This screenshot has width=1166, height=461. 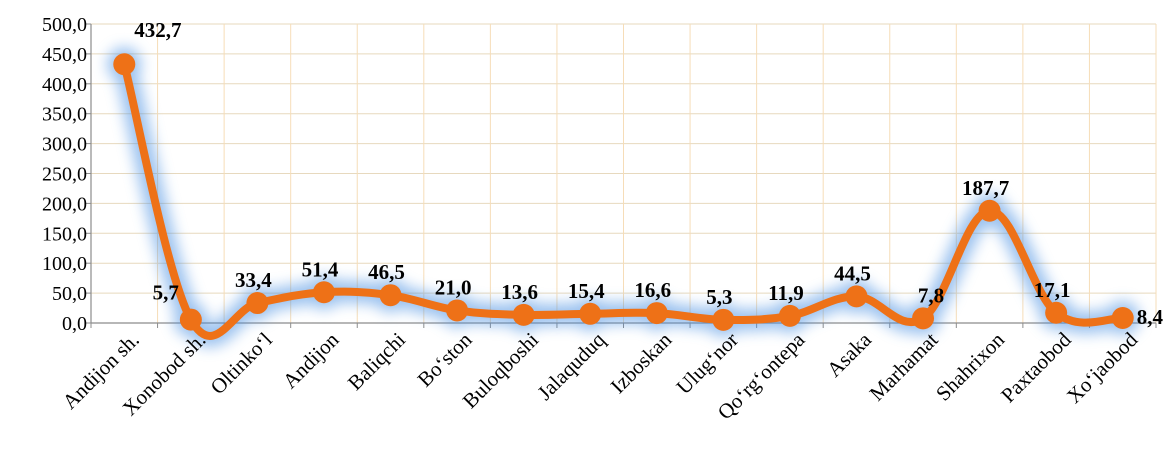 What do you see at coordinates (652, 290) in the screenshot?
I see `data-label: 16,6` at bounding box center [652, 290].